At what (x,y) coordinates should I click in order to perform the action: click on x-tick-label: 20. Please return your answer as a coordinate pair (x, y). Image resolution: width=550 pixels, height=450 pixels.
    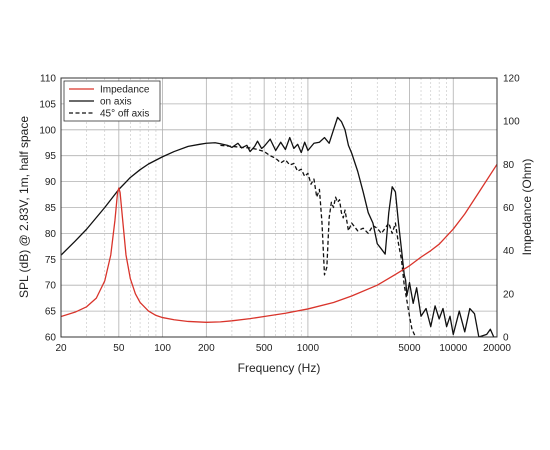
    Looking at the image, I should click on (61, 348).